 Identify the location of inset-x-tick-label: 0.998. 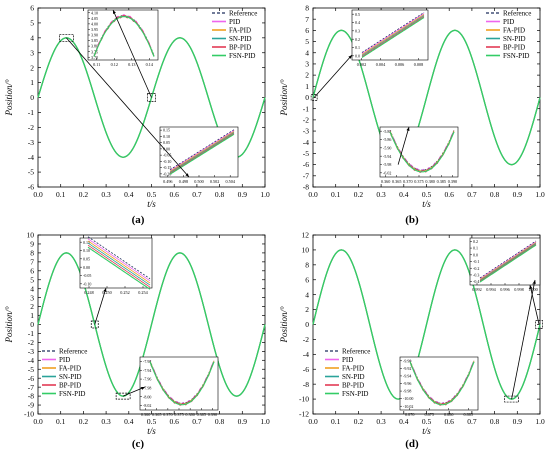
(518, 289).